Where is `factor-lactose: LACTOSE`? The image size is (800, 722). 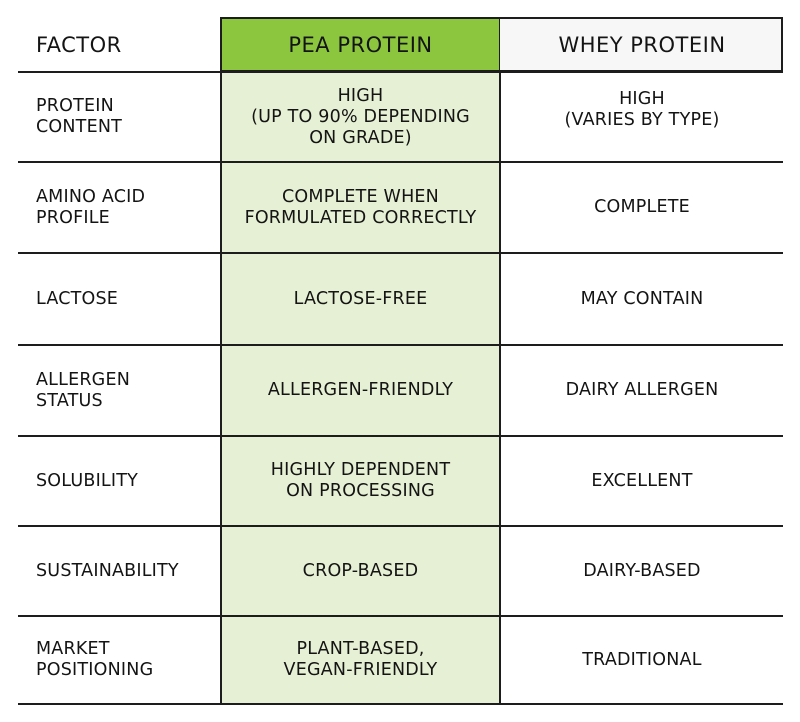 factor-lactose: LACTOSE is located at coordinates (77, 298).